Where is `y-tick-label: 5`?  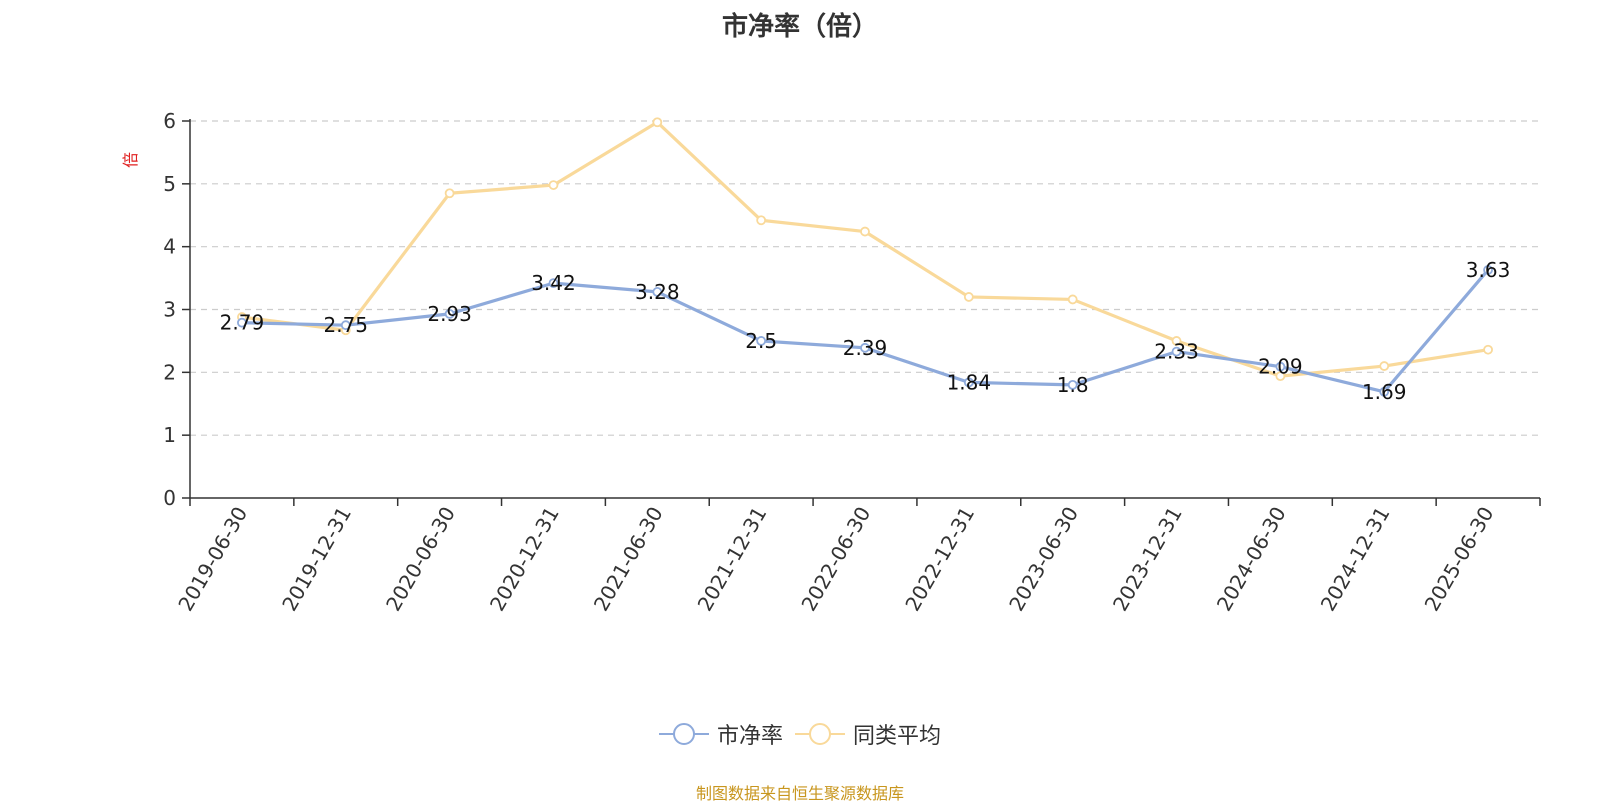 y-tick-label: 5 is located at coordinates (169, 184).